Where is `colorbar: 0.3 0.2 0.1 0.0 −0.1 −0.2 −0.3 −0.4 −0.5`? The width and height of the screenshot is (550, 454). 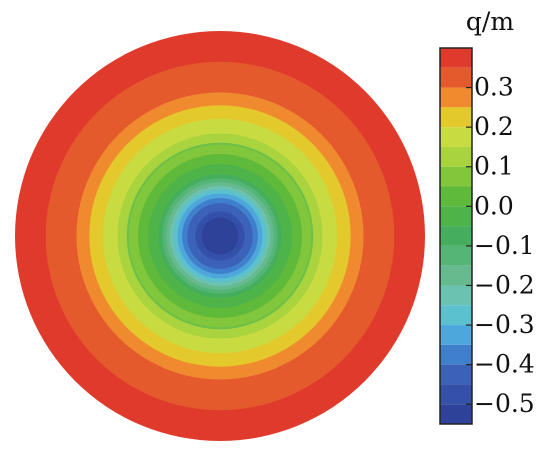
colorbar: 0.3 0.2 0.1 0.0 −0.1 −0.2 −0.3 −0.4 −0.5 is located at coordinates (487, 236).